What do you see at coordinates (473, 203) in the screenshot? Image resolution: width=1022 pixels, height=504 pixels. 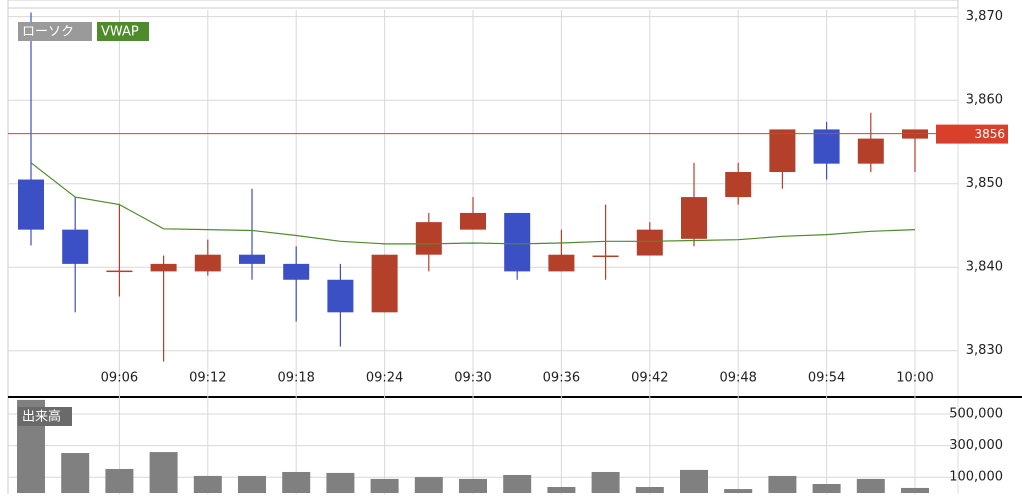 I see `vwap-line` at bounding box center [473, 203].